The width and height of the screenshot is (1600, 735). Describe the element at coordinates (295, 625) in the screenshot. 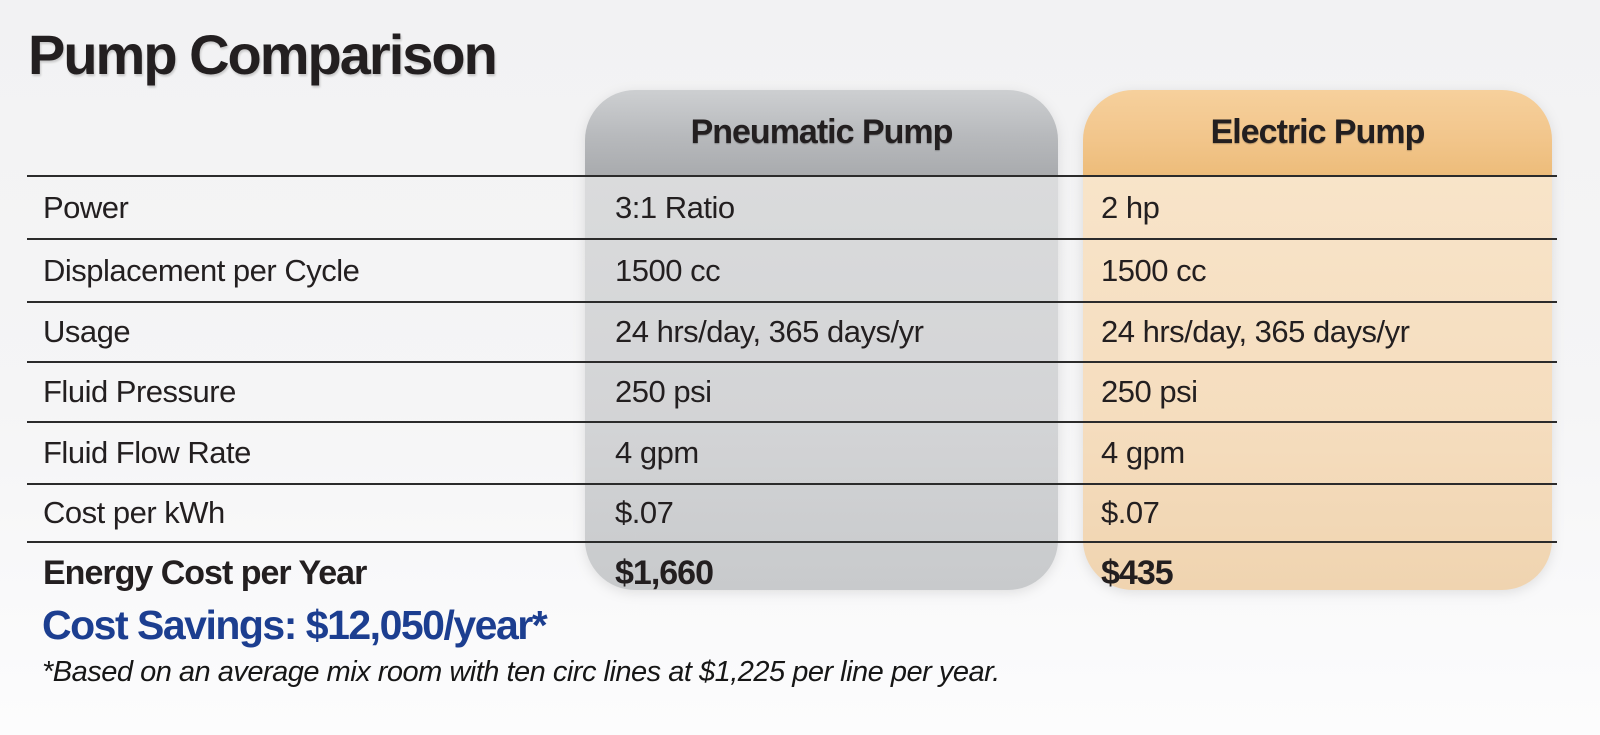

I see `cost-savings-text: Cost Savings: $12,050/year*` at that location.